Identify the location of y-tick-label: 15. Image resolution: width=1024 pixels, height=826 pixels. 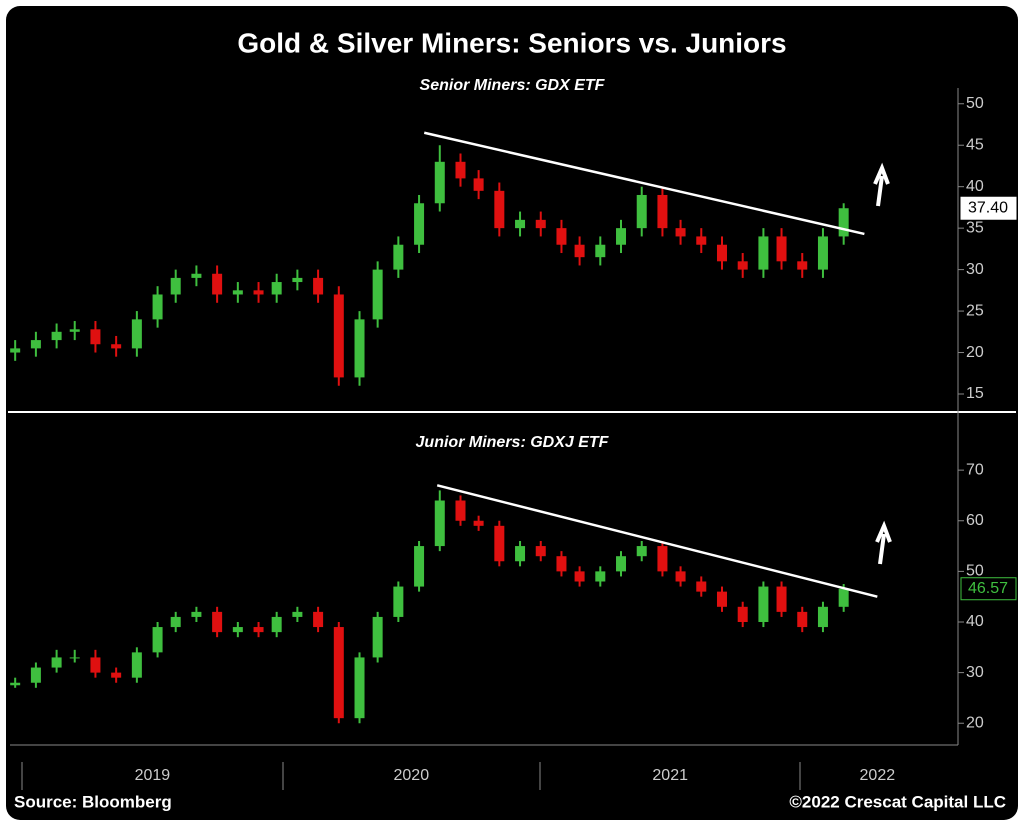
(975, 393).